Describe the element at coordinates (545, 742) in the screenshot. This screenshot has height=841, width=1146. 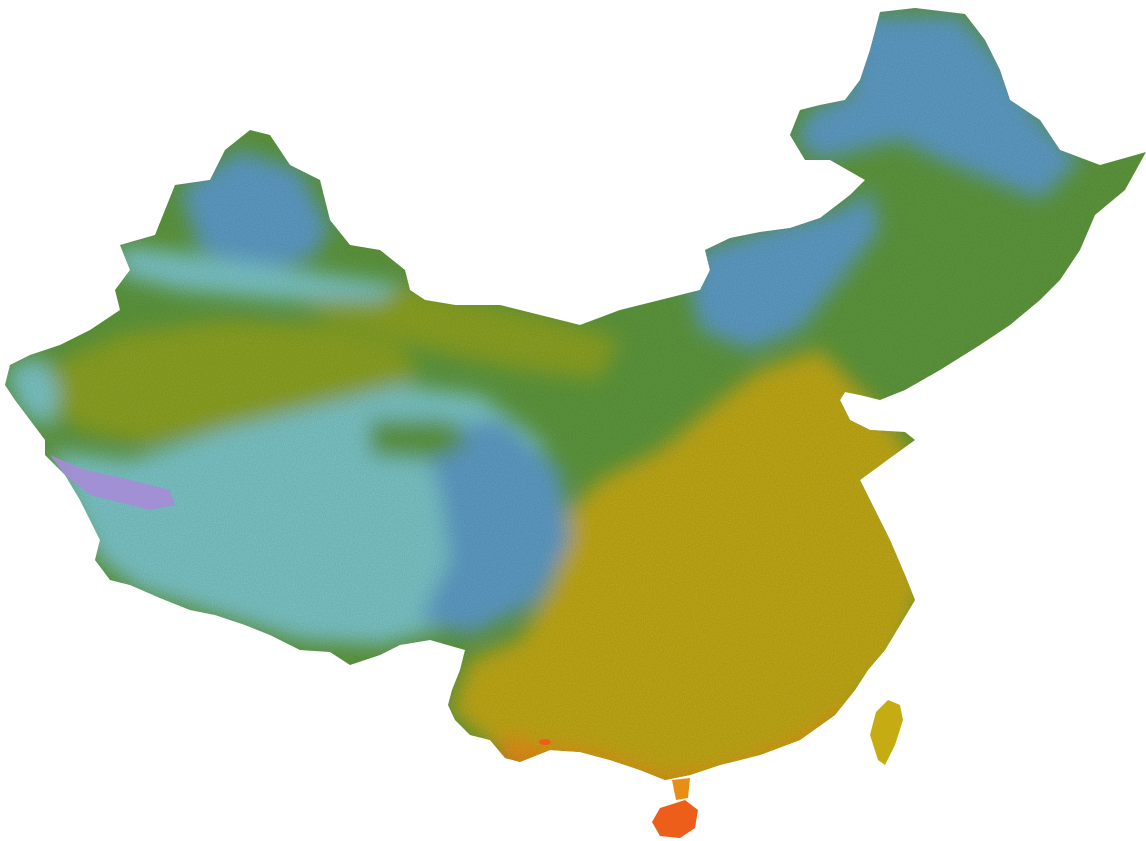
I see `south-border-hot-spot` at that location.